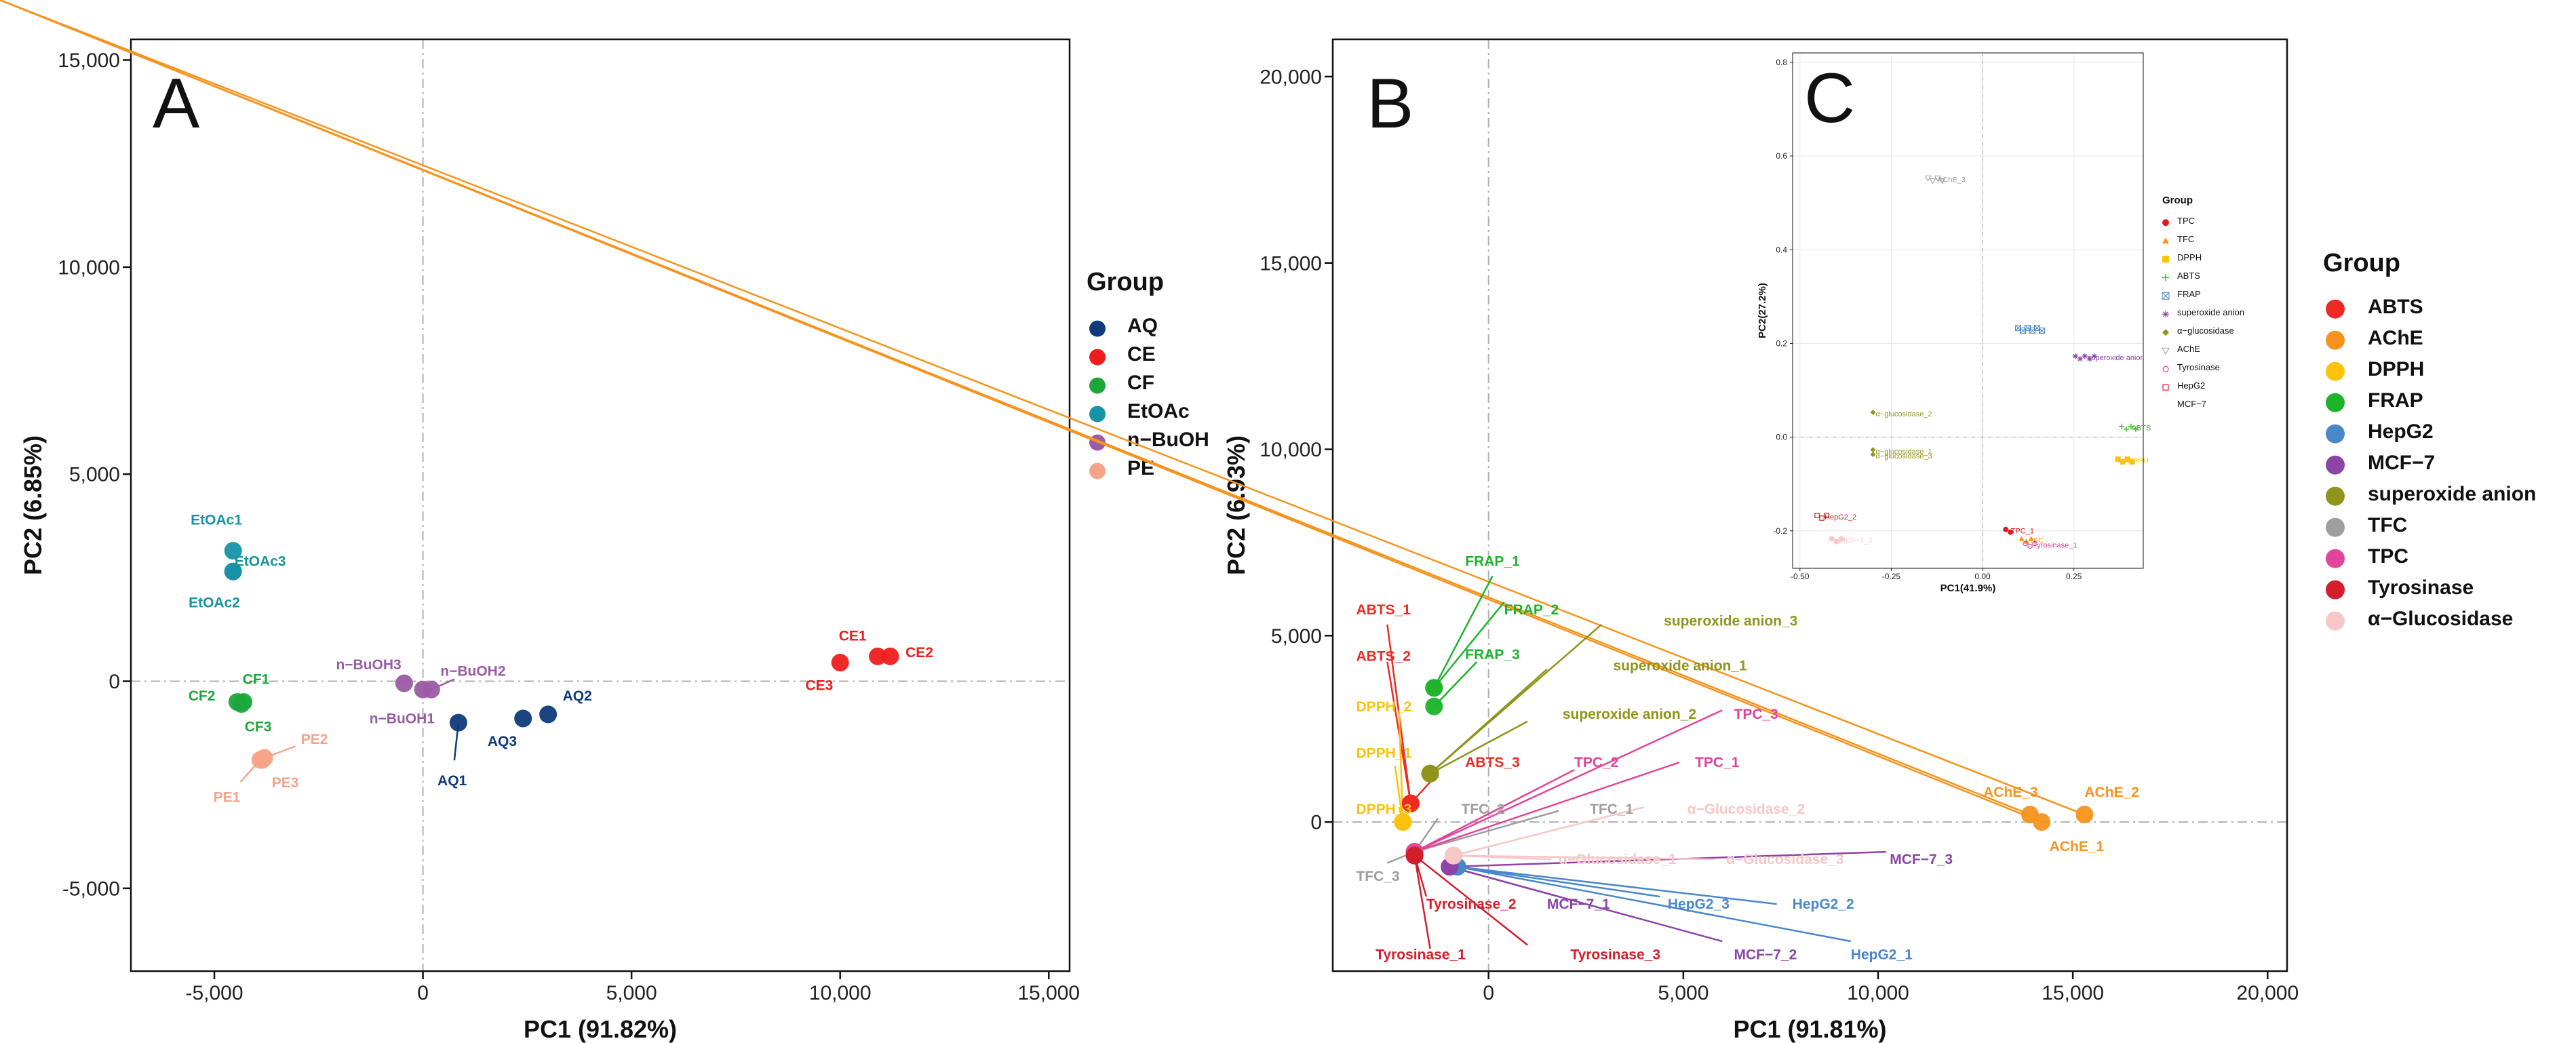 The image size is (2576, 1043). What do you see at coordinates (1158, 411) in the screenshot?
I see `panel-a-legend-label-etoac: EtOAc` at bounding box center [1158, 411].